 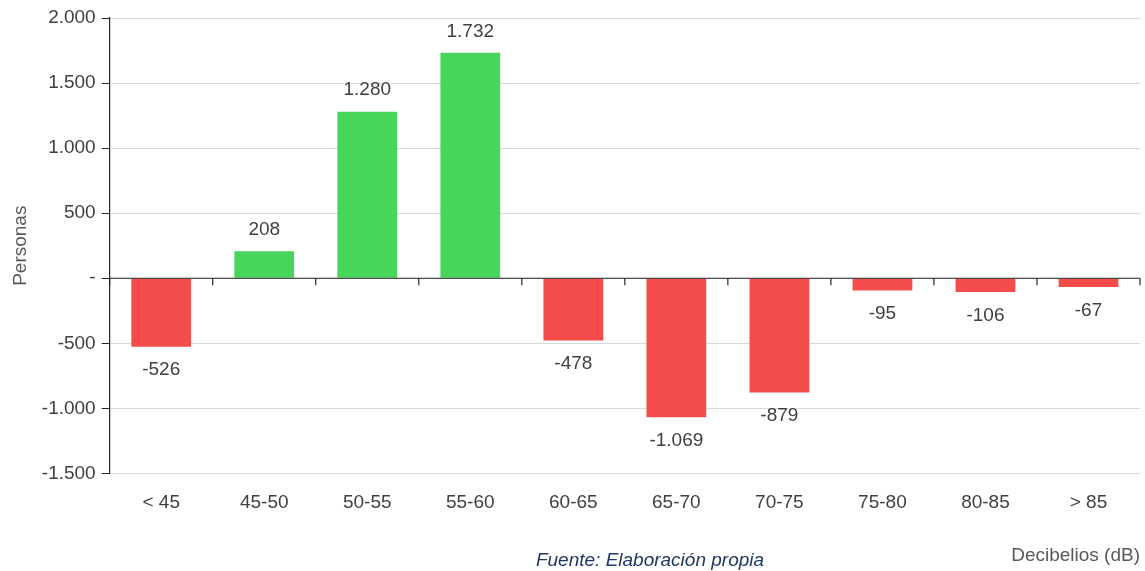 What do you see at coordinates (72, 147) in the screenshot?
I see `y-tick-label: 1.000` at bounding box center [72, 147].